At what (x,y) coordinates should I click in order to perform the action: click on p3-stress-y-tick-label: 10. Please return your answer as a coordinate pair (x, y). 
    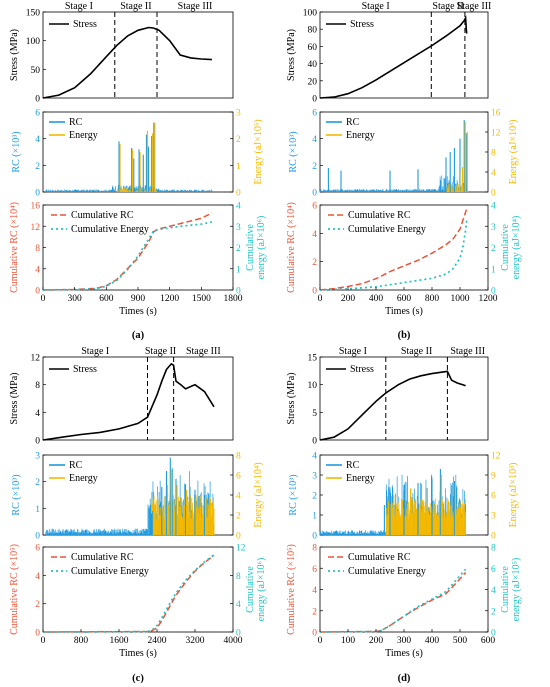
    Looking at the image, I should click on (313, 386).